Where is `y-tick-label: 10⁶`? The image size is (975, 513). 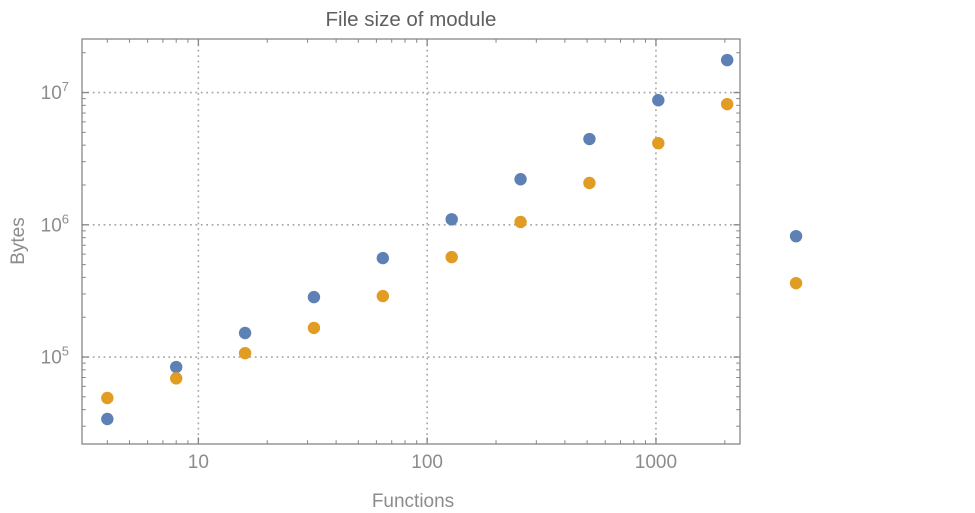 y-tick-label: 10⁶ is located at coordinates (55, 223).